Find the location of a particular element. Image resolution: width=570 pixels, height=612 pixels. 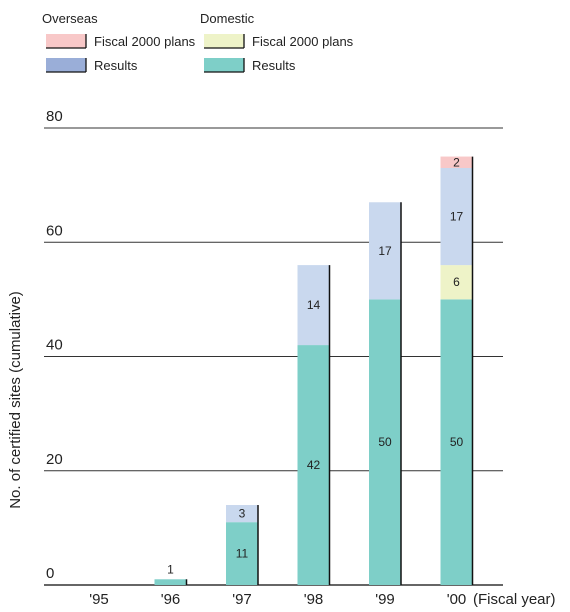

x-tick-label: '98 is located at coordinates (314, 599).